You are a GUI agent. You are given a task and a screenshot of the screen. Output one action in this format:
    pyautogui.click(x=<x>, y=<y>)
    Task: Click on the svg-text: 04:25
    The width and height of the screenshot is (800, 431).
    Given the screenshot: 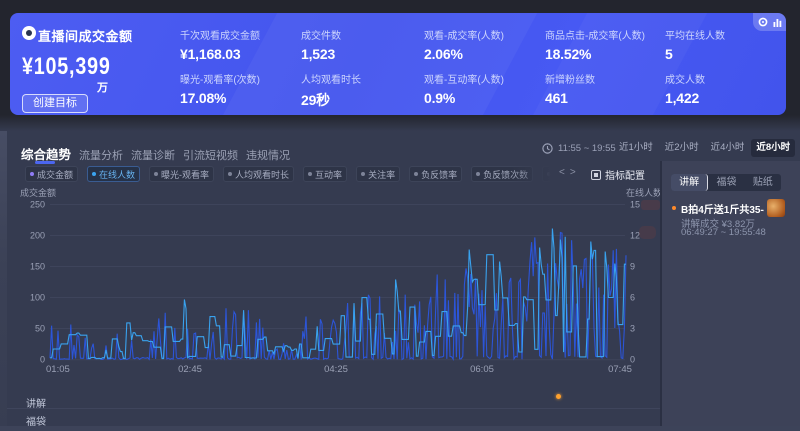 What is the action you would take?
    pyautogui.click(x=336, y=369)
    